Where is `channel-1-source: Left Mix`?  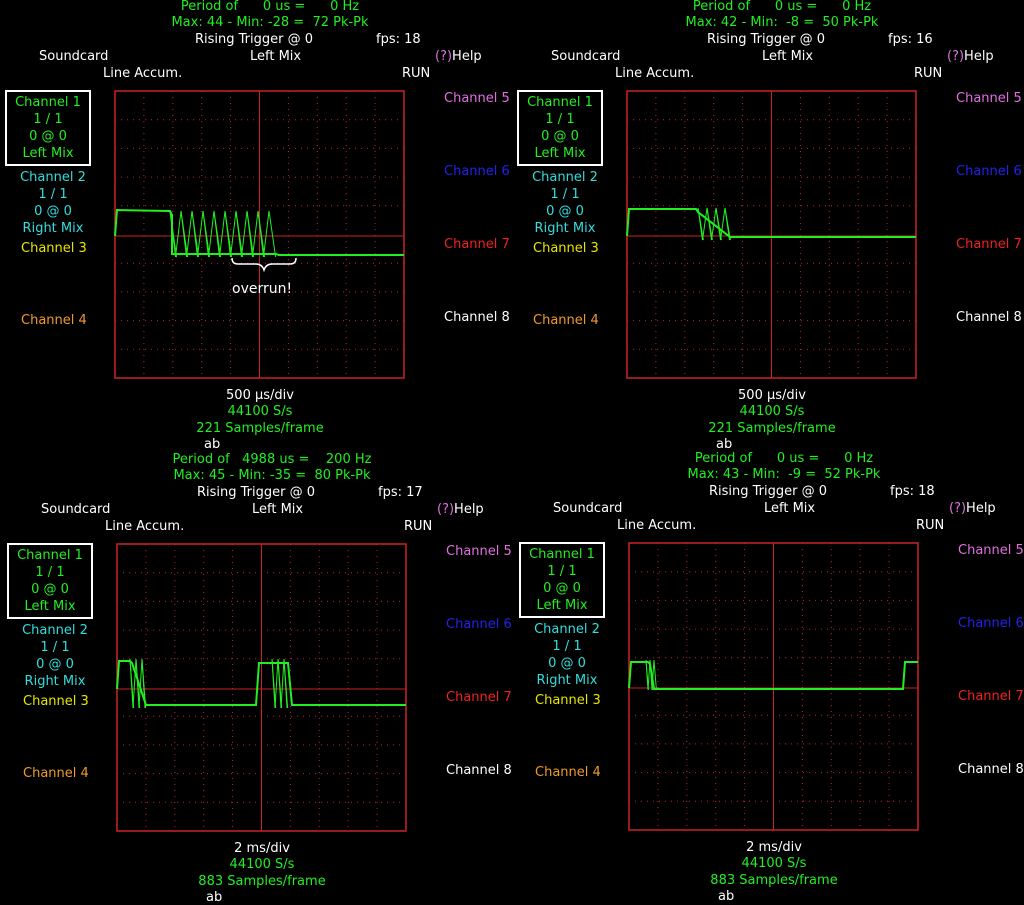 channel-1-source: Left Mix is located at coordinates (560, 153).